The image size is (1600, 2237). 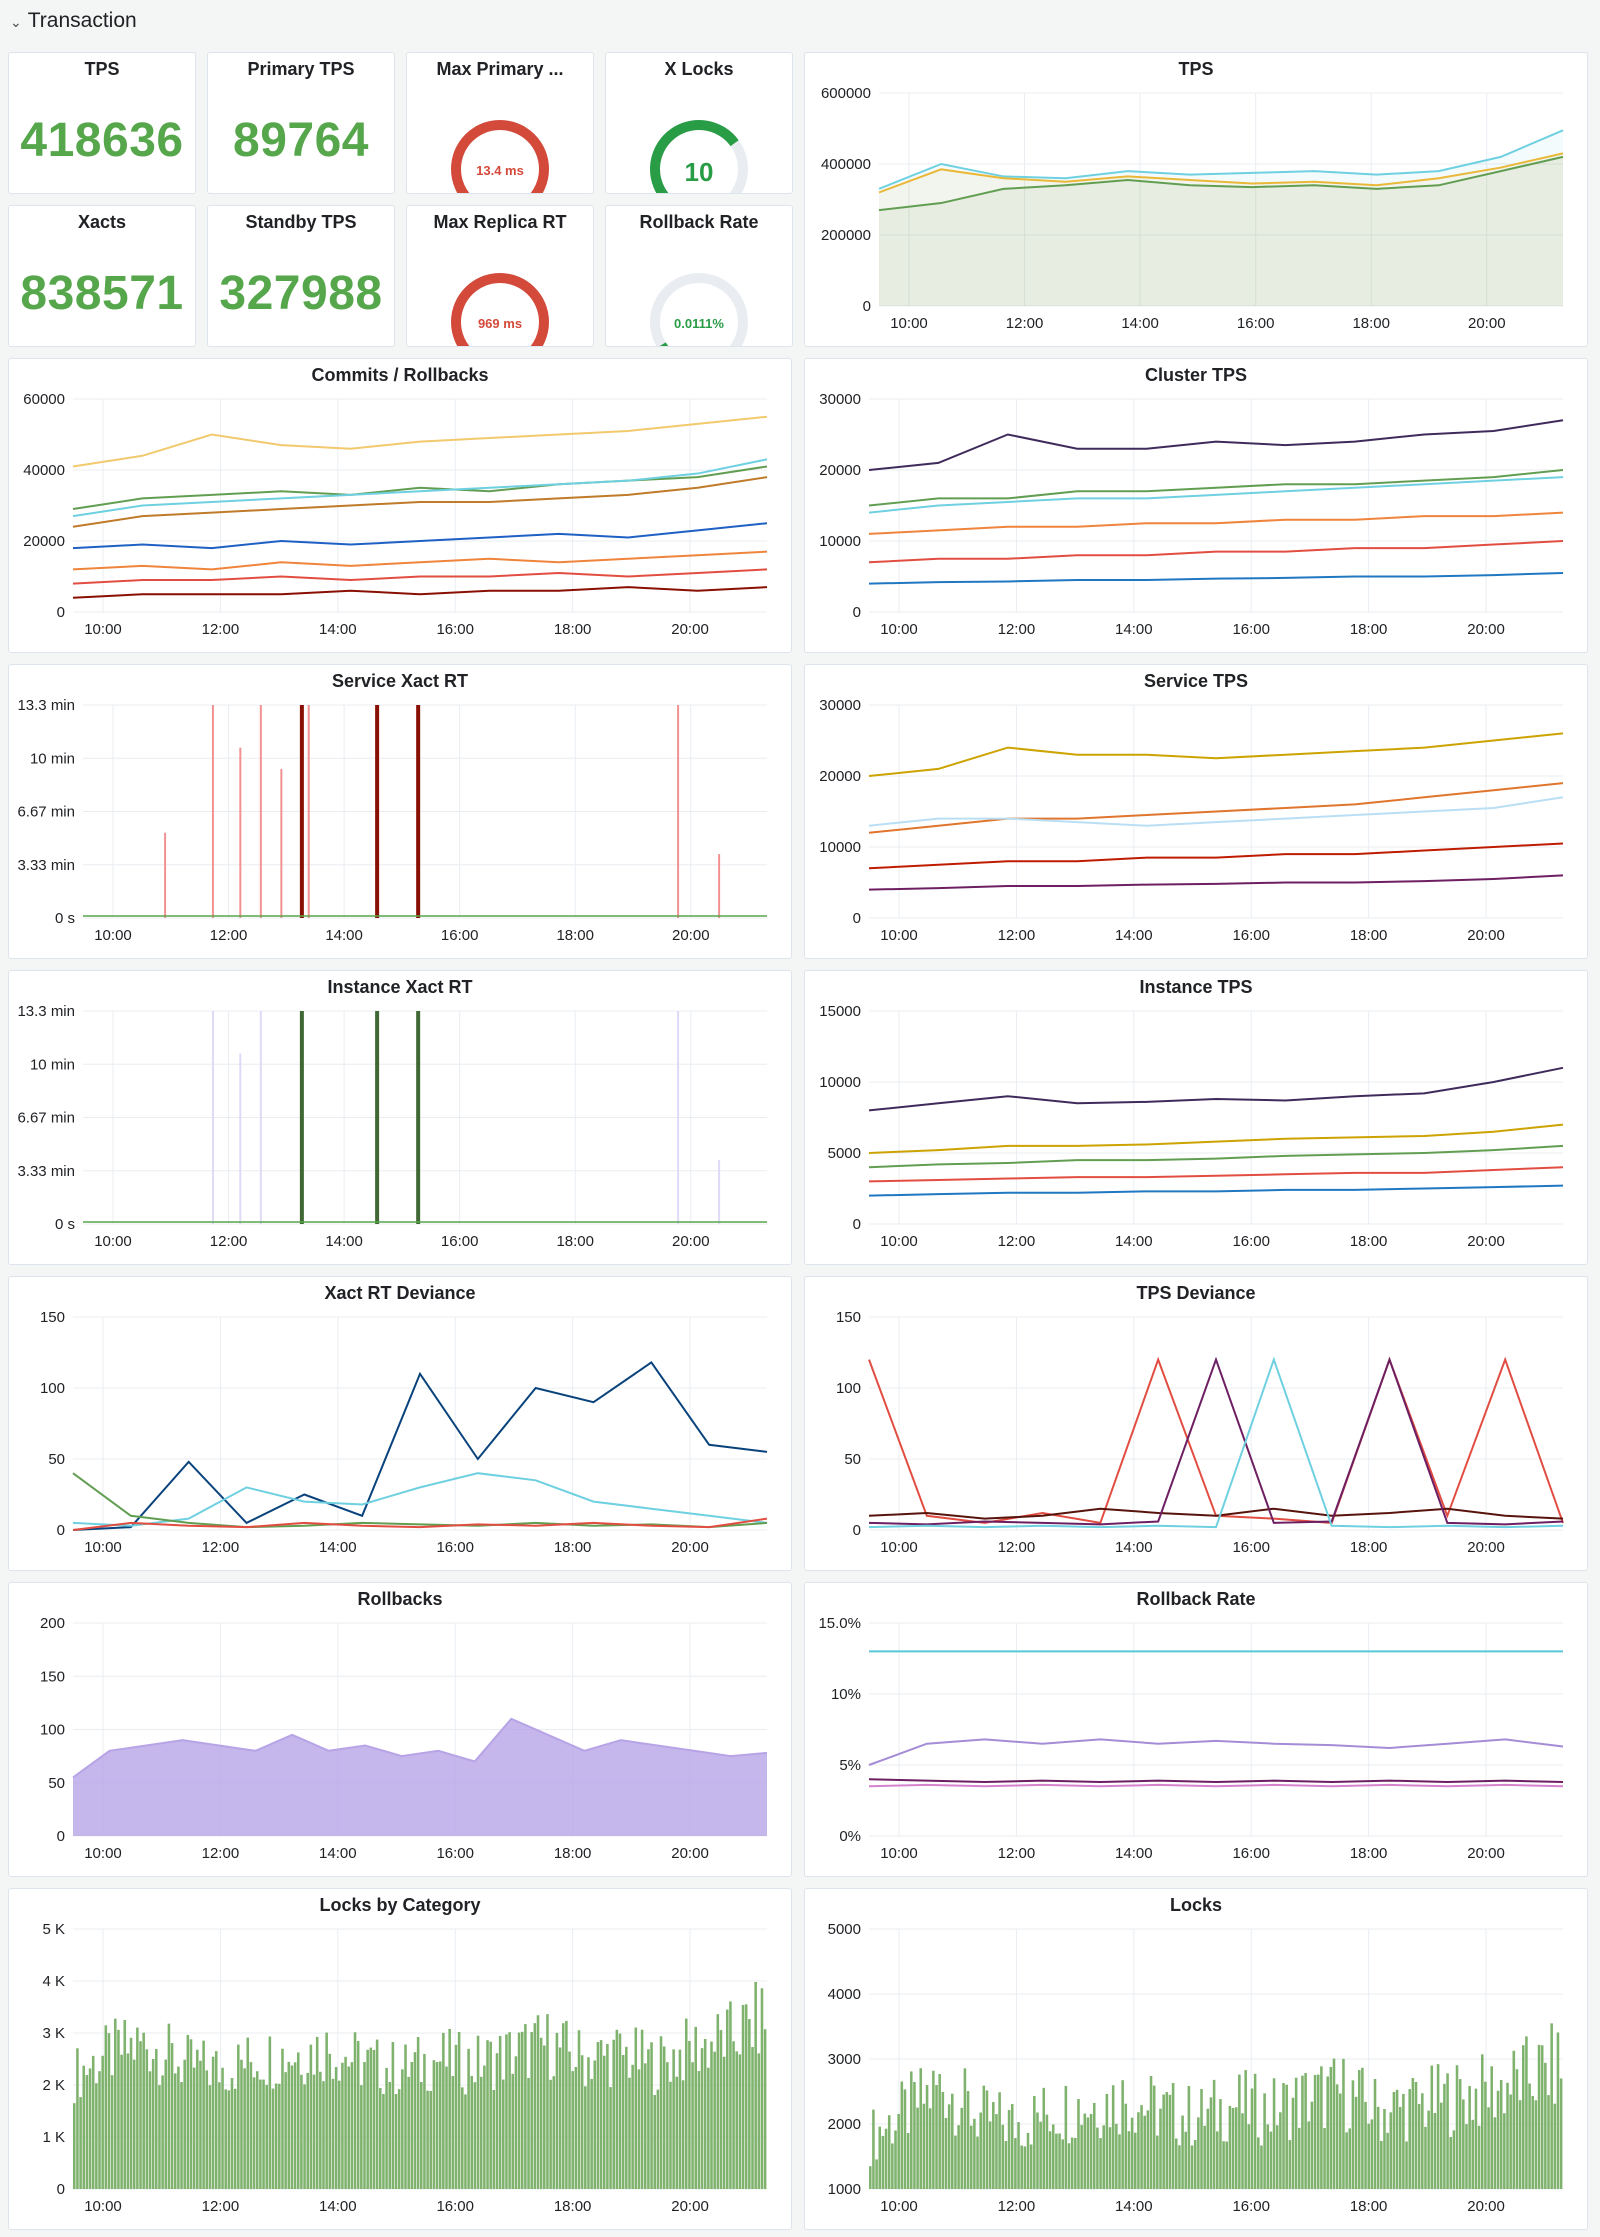 I want to click on y-tick-label: 13.3 min, so click(x=46, y=705).